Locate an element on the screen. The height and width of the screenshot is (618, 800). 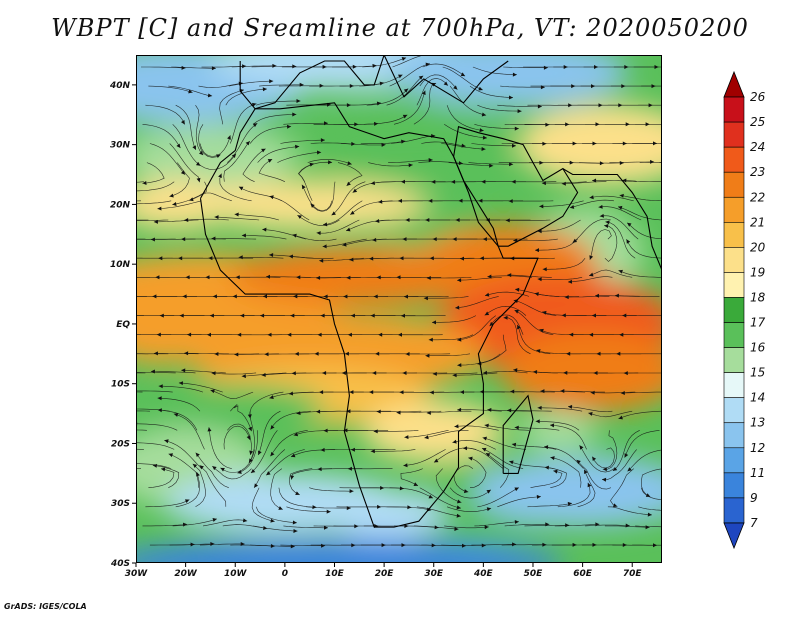
colorbar-top-arrow is located at coordinates (734, 84).